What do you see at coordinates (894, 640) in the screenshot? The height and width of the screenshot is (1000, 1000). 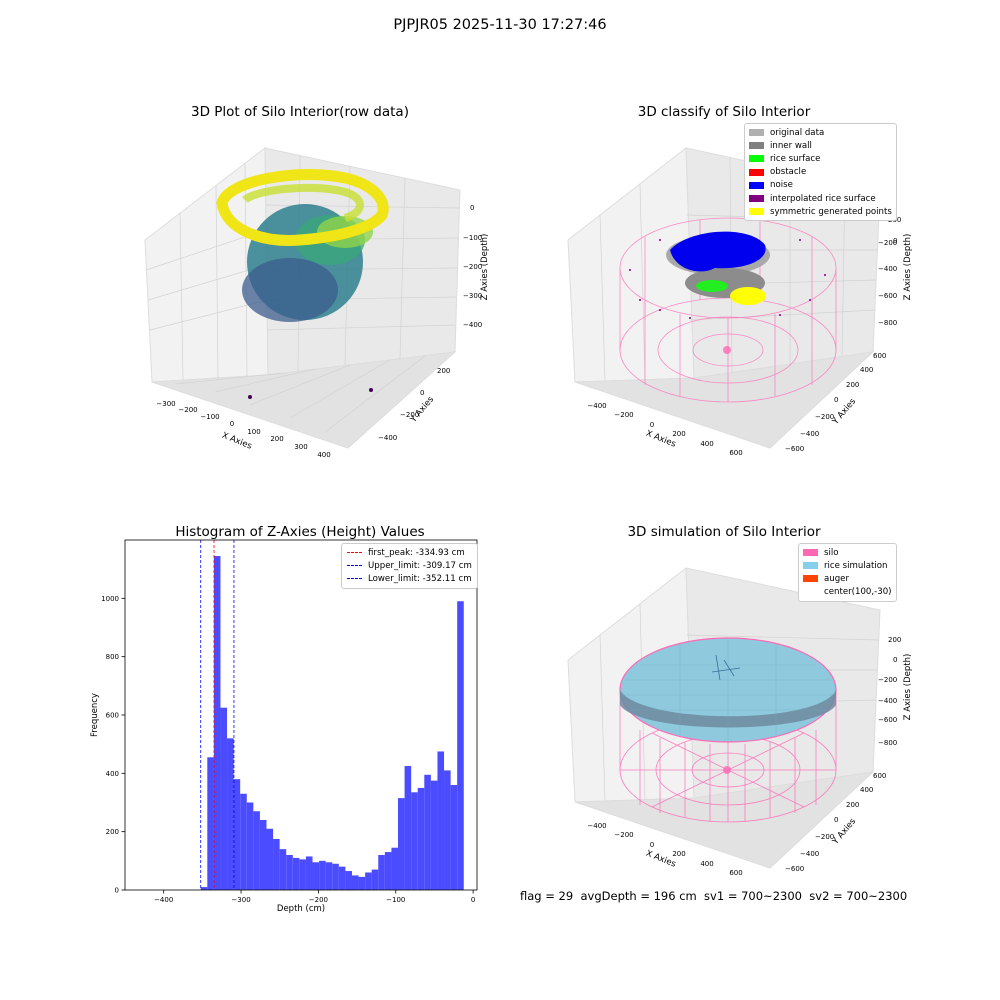 I see `panel4-ztick: 200` at bounding box center [894, 640].